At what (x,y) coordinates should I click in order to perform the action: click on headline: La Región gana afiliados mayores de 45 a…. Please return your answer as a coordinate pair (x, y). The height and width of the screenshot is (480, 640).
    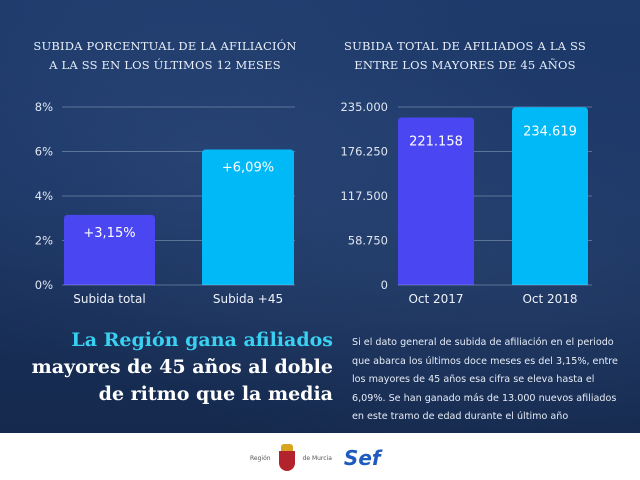
    Looking at the image, I should click on (182, 367).